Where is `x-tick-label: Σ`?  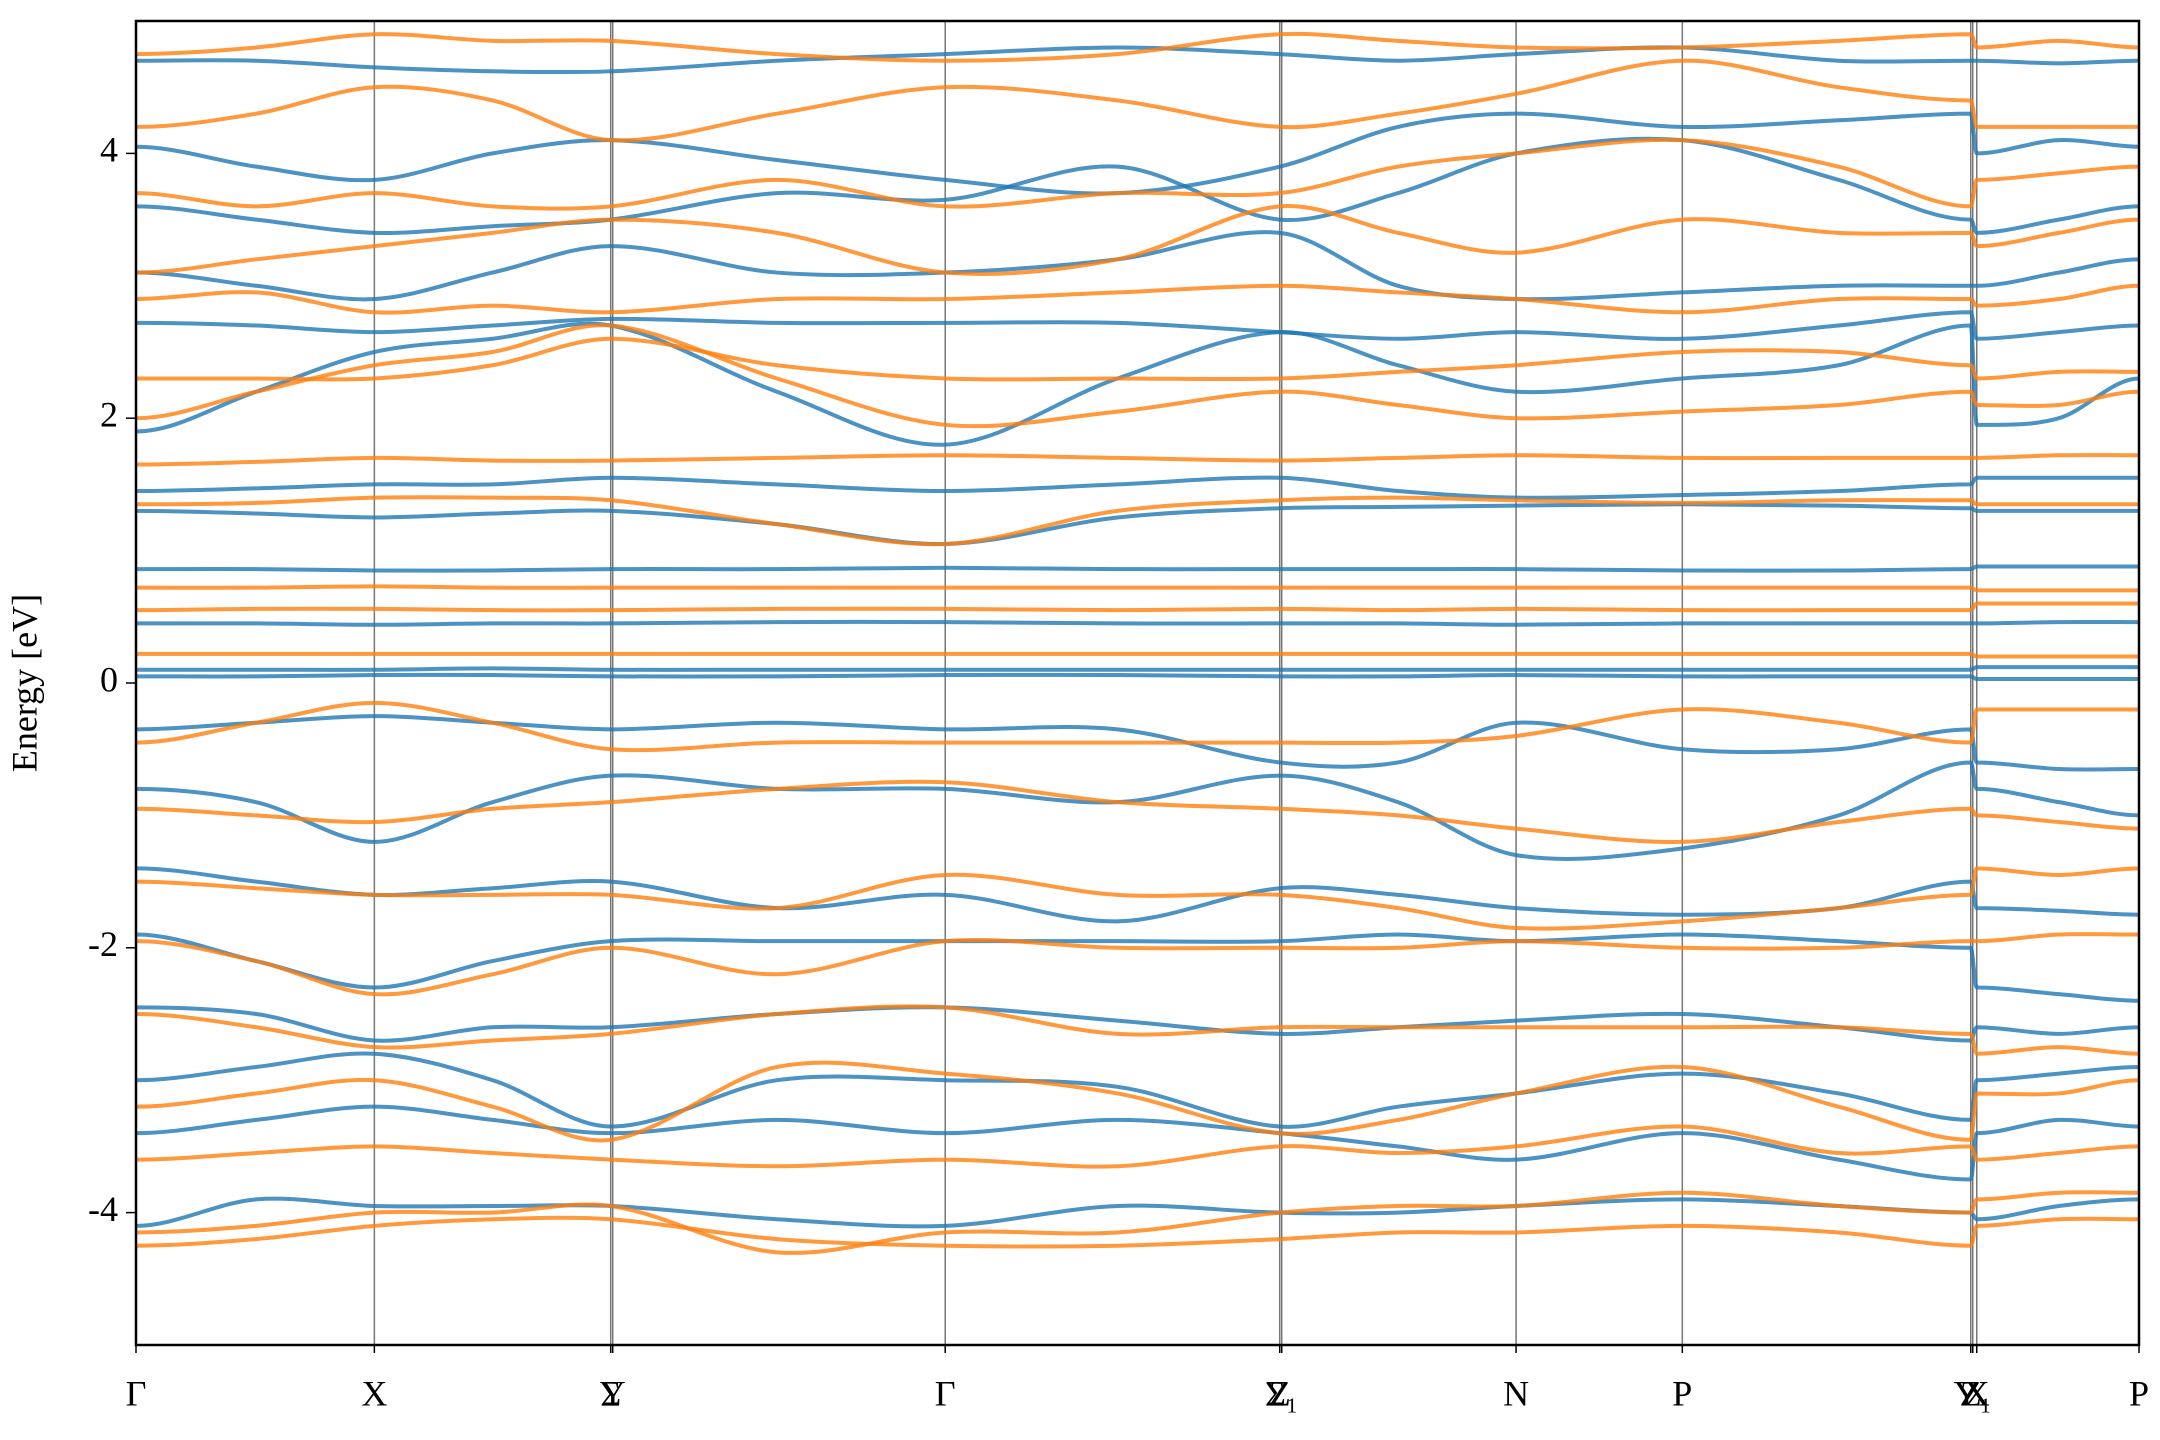
x-tick-label: Σ is located at coordinates (610, 1393).